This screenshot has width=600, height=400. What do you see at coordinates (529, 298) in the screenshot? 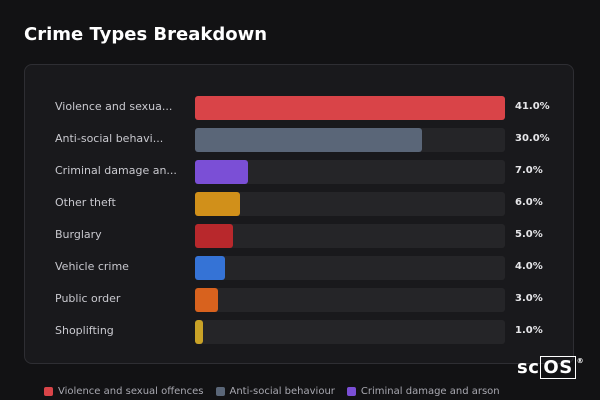
I see `value-label: 3.0%` at bounding box center [529, 298].